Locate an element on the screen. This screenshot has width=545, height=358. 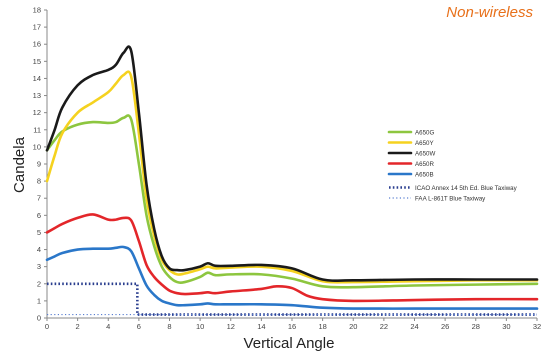
x-tick-label: 10 is located at coordinates (200, 326).